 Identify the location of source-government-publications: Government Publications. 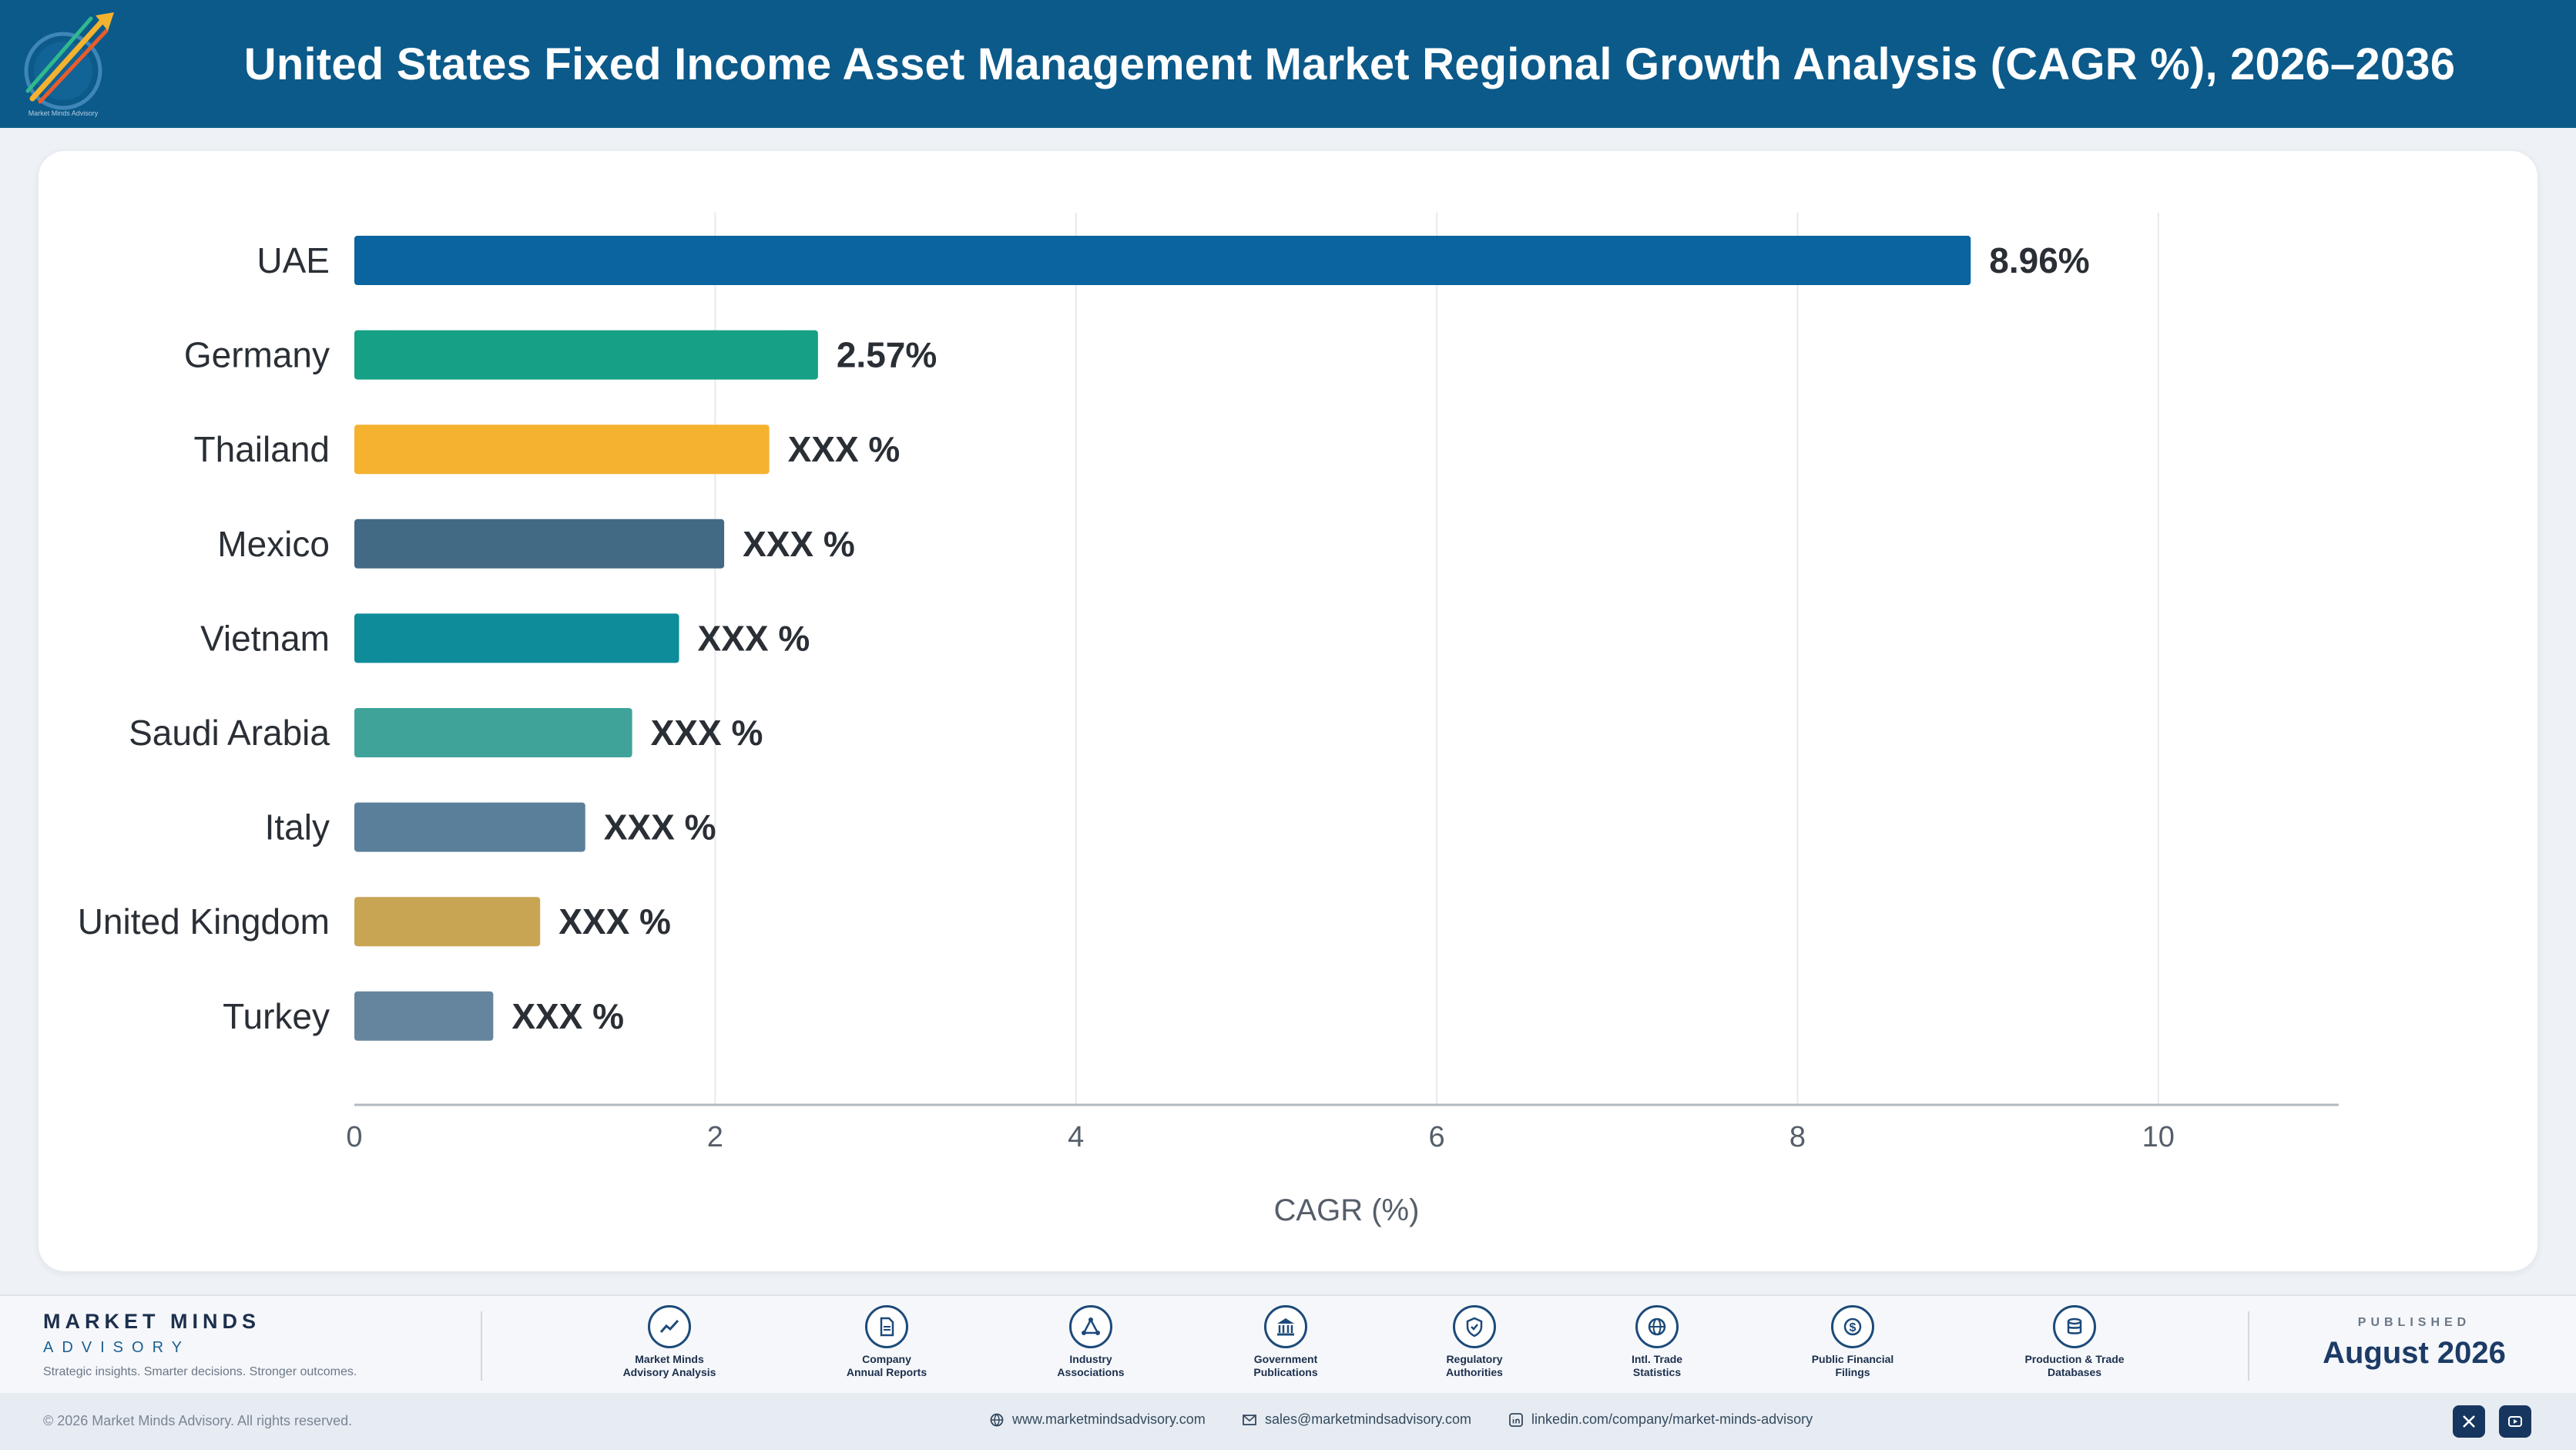
(1286, 1342).